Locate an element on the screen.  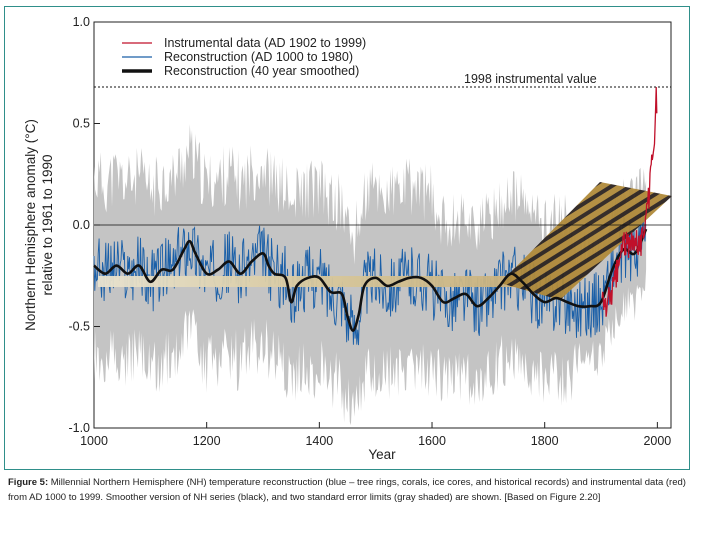
x-tick-label: 1000 is located at coordinates (94, 441).